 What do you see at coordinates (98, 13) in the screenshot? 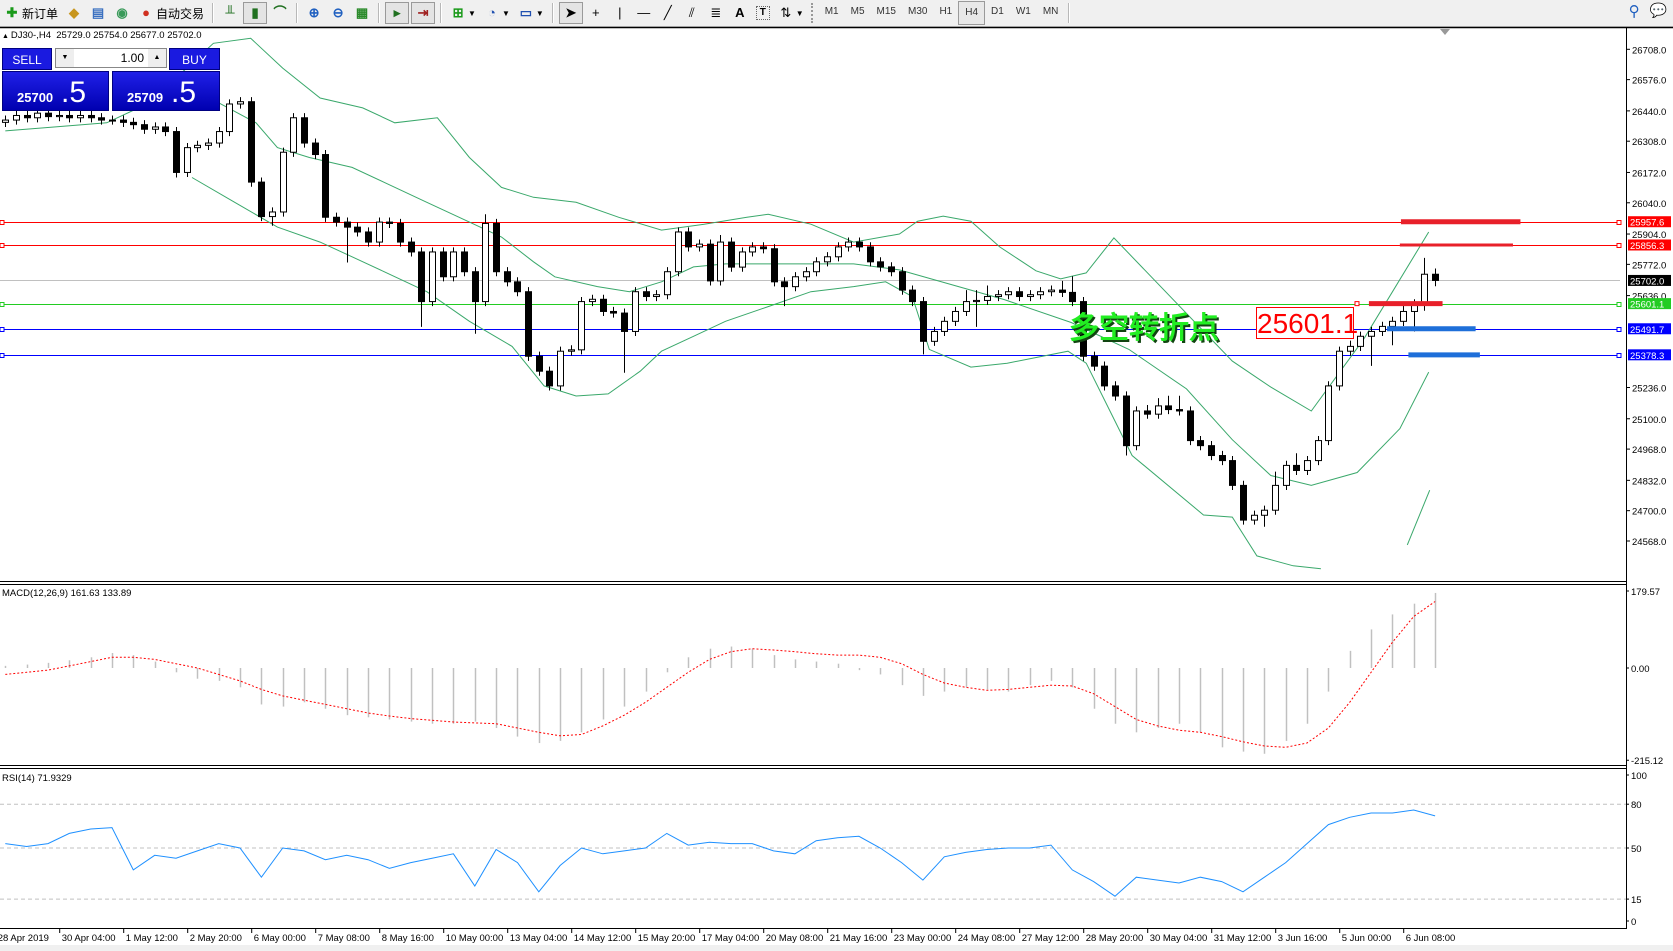
I see `history-center-button: ▤` at bounding box center [98, 13].